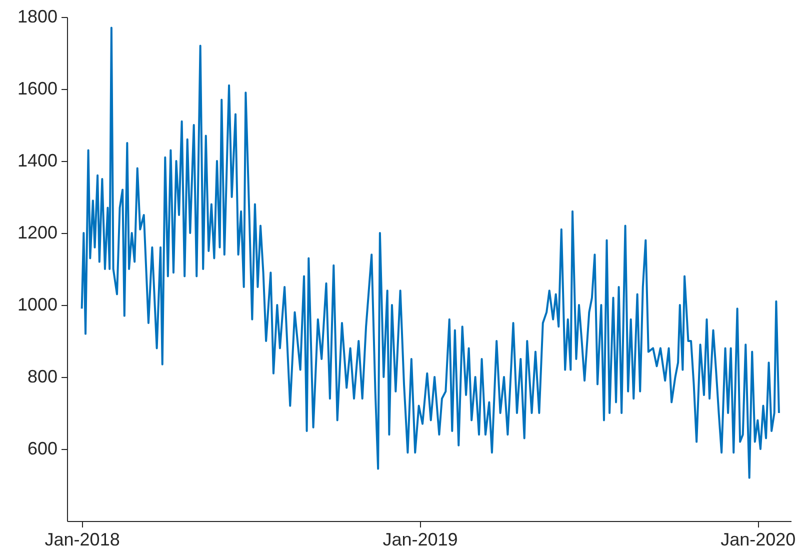  What do you see at coordinates (37, 304) in the screenshot?
I see `y-tick-label: 1000` at bounding box center [37, 304].